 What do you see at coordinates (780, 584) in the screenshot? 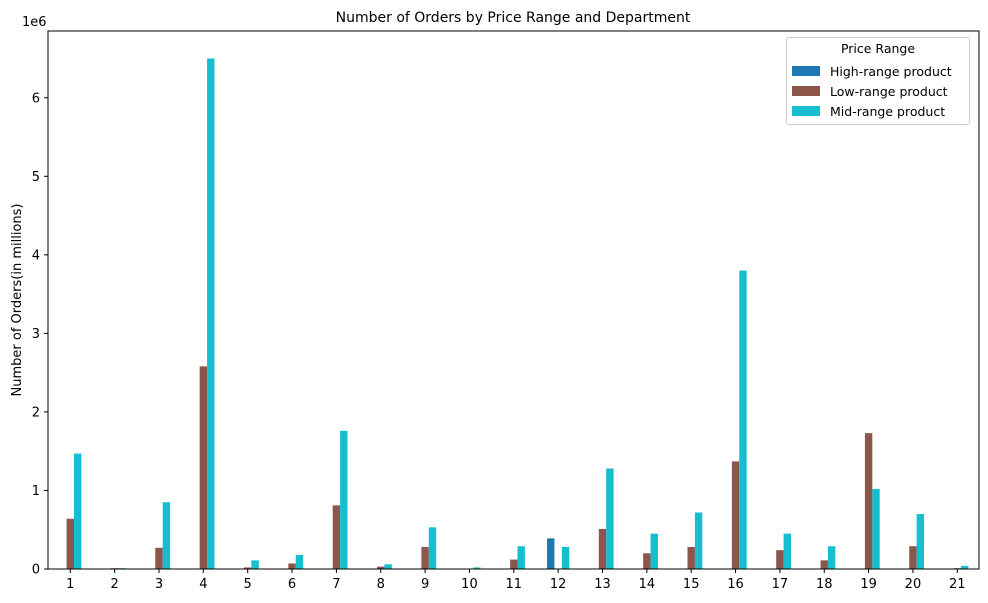
I see `x-tick-label: 17` at bounding box center [780, 584].